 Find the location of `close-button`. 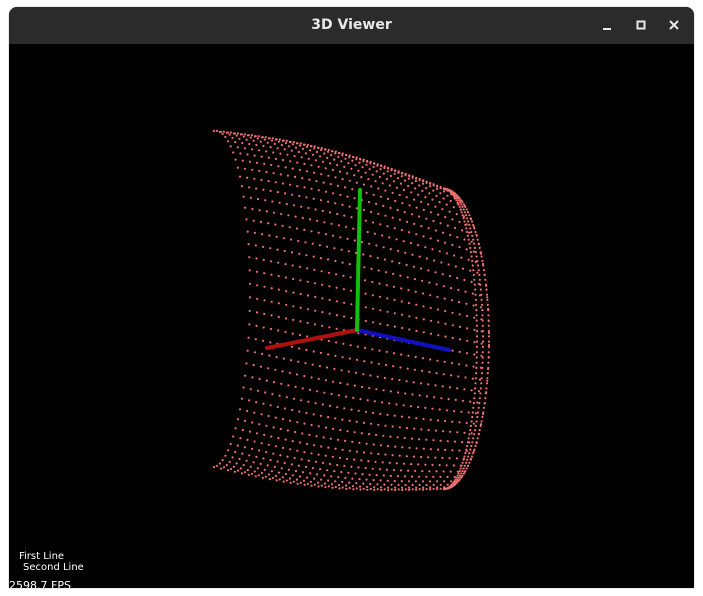

close-button is located at coordinates (674, 26).